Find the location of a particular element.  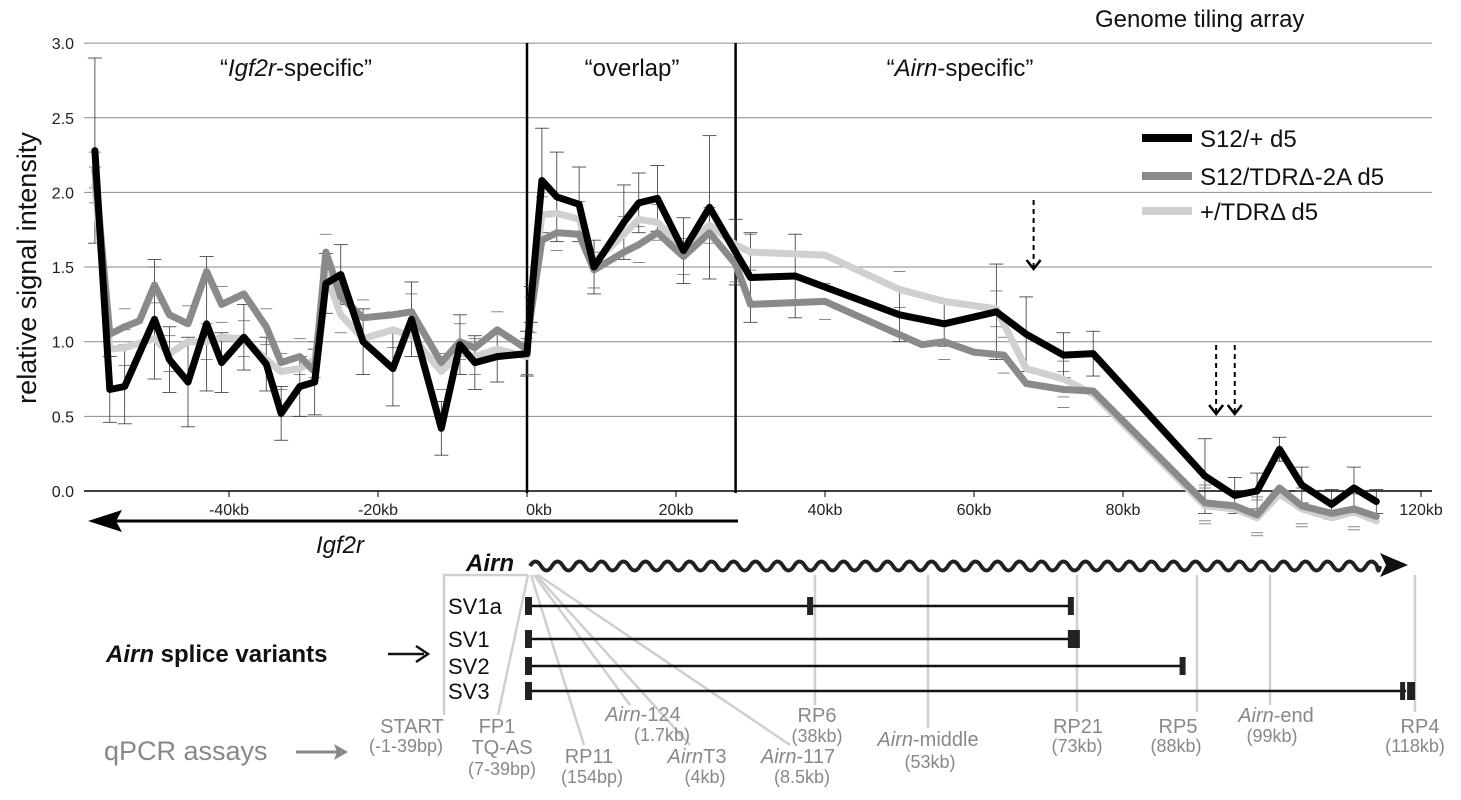

region-dividers is located at coordinates (631, 268).